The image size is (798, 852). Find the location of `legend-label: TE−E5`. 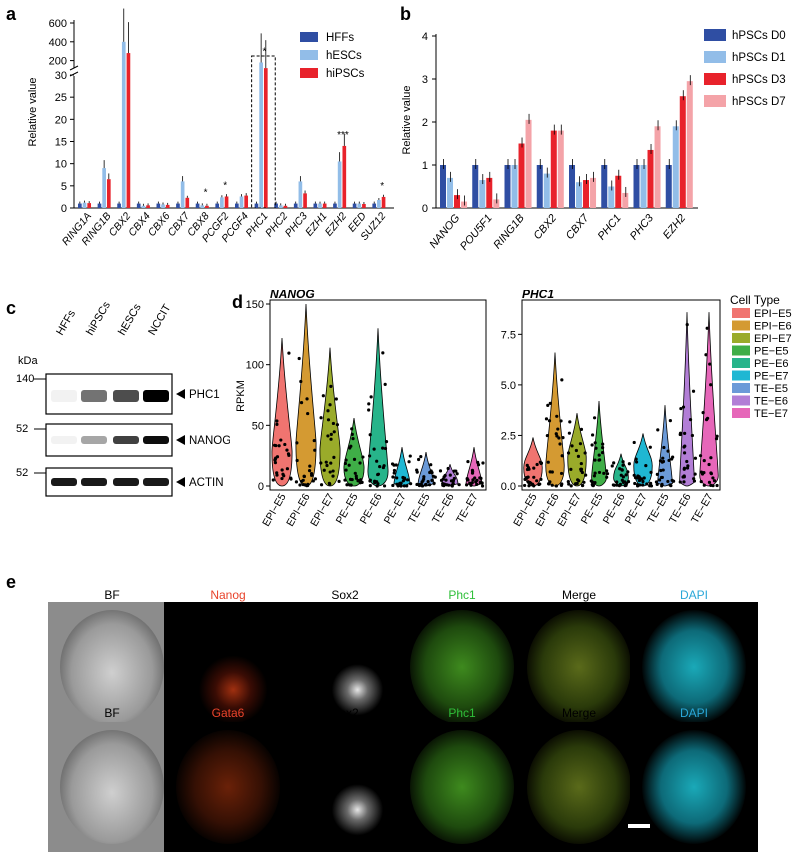

legend-label: TE−E5 is located at coordinates (771, 389).